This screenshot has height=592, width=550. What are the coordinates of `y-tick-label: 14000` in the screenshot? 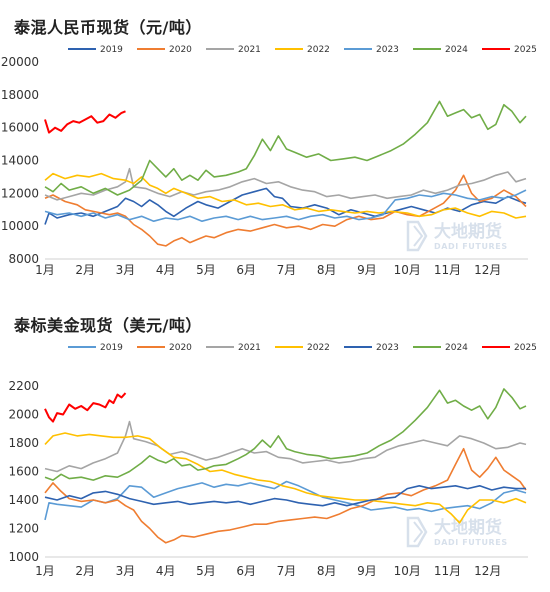 It's located at (20, 161).